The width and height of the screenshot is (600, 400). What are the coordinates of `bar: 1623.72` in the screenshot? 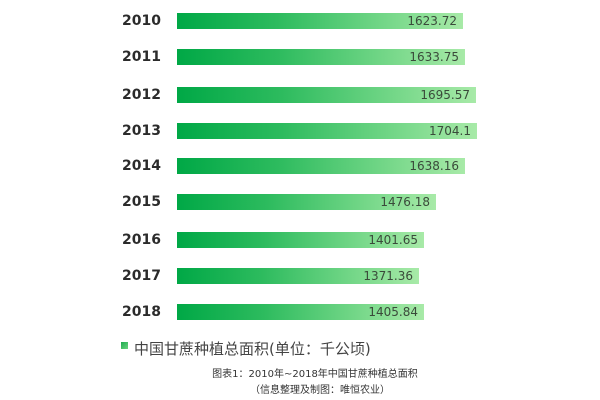 It's located at (320, 21).